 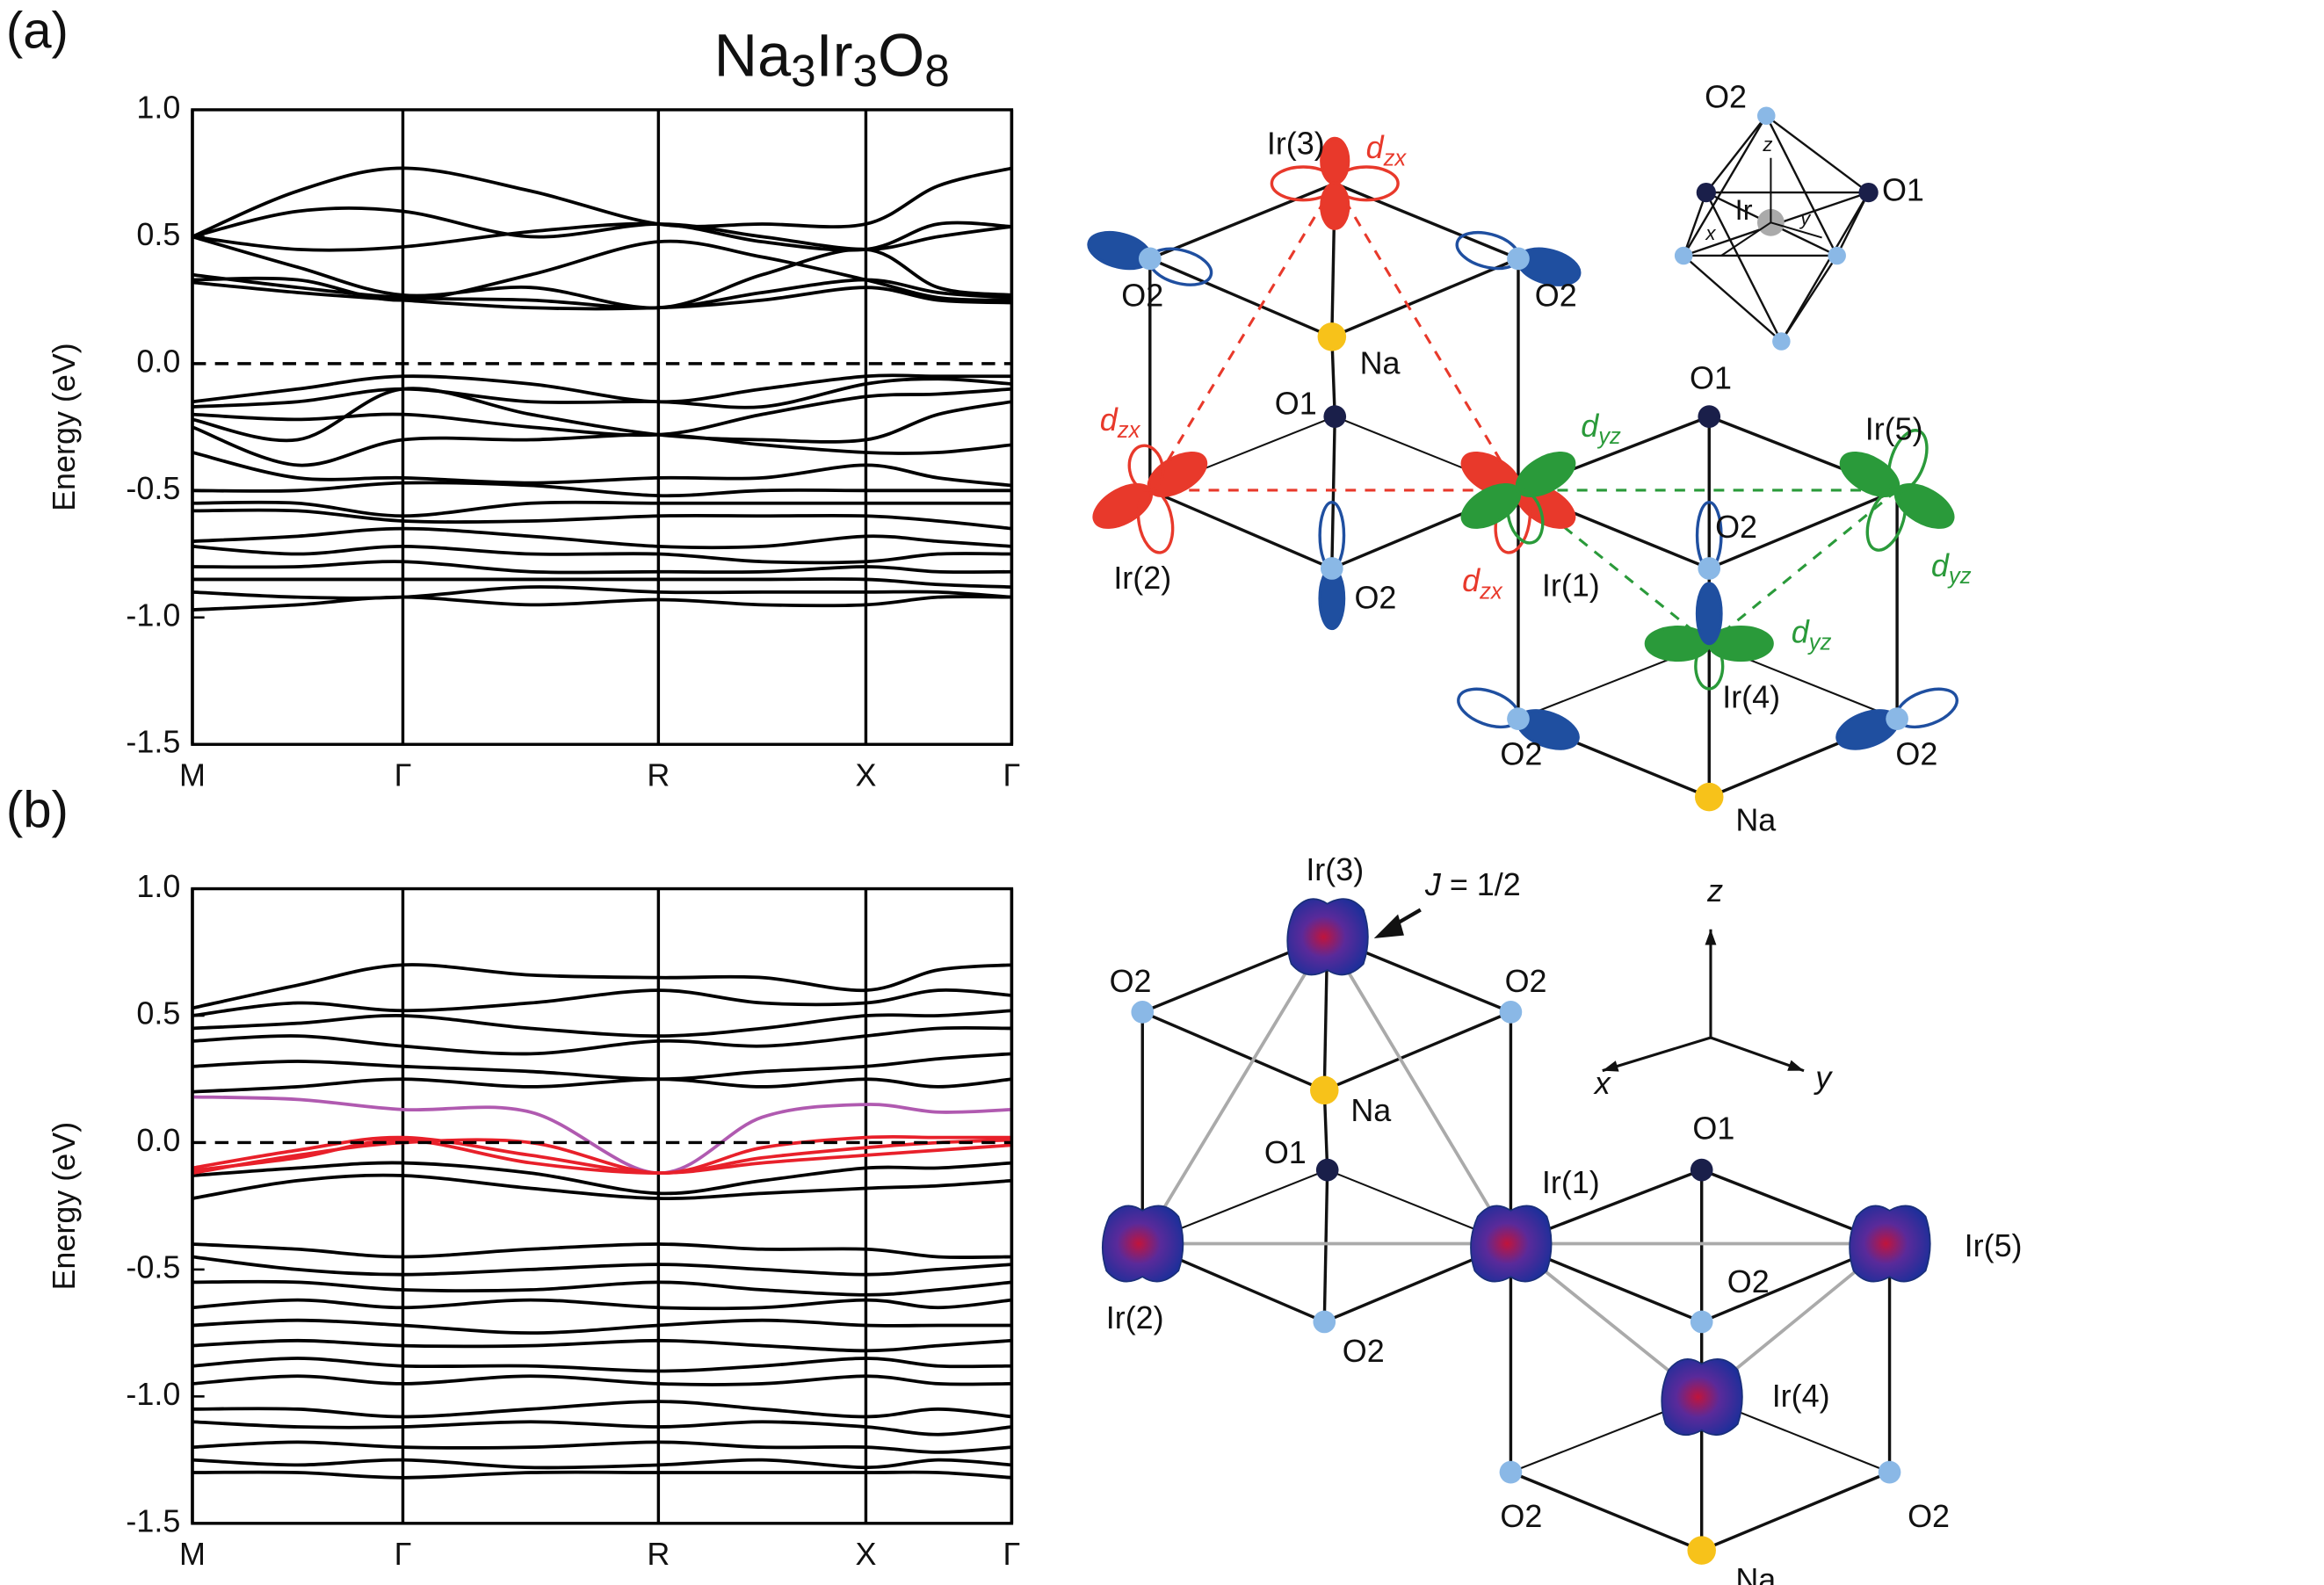 What do you see at coordinates (153, 615) in the screenshot?
I see `y-tick-label: -1.0` at bounding box center [153, 615].